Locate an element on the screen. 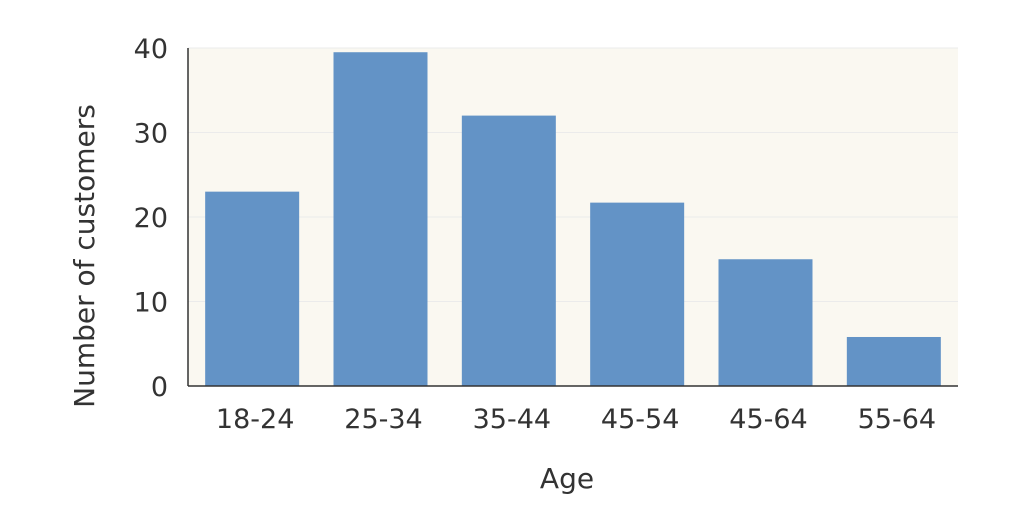 Image resolution: width=1024 pixels, height=526 pixels. y-tick-label: 10 is located at coordinates (151, 303).